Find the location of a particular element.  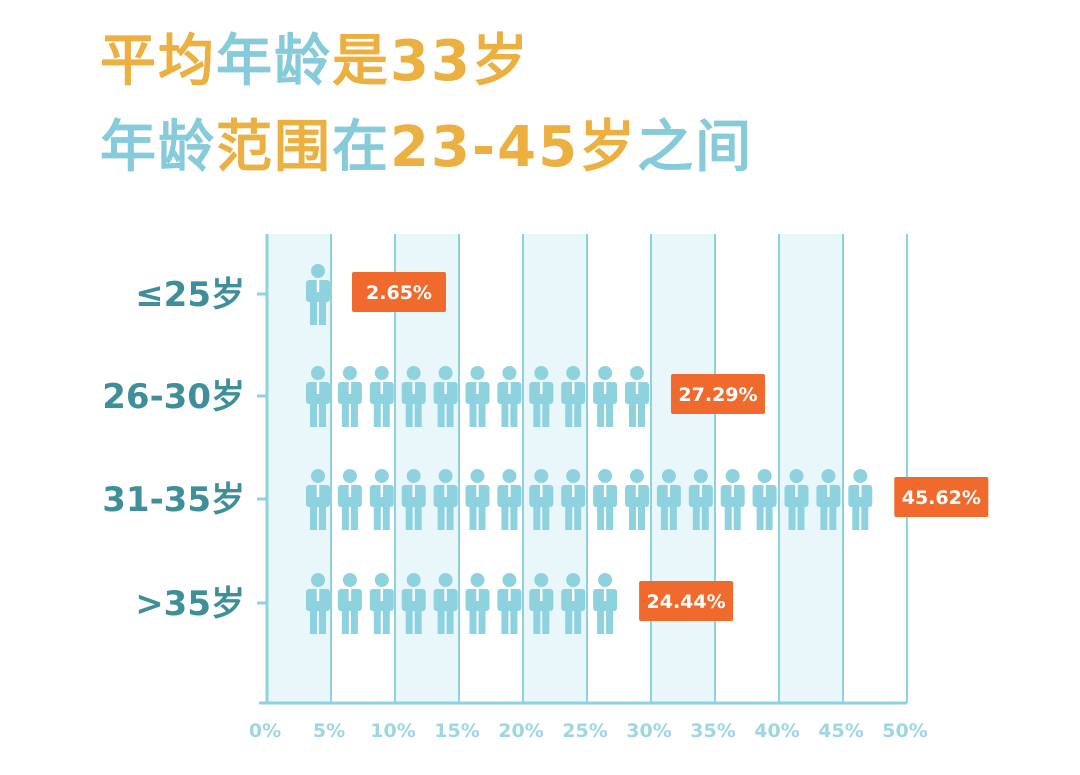

x-tick-label: 30% is located at coordinates (648, 731).